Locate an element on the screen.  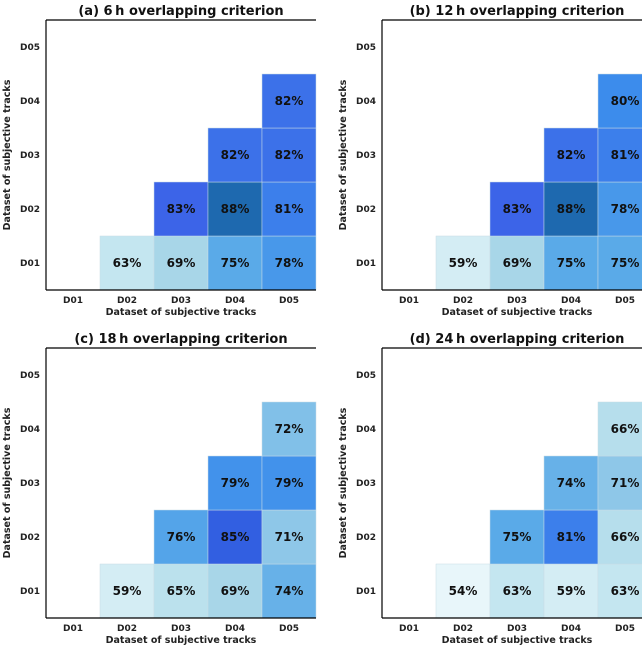
cell-value-label: 72% is located at coordinates (289, 429).